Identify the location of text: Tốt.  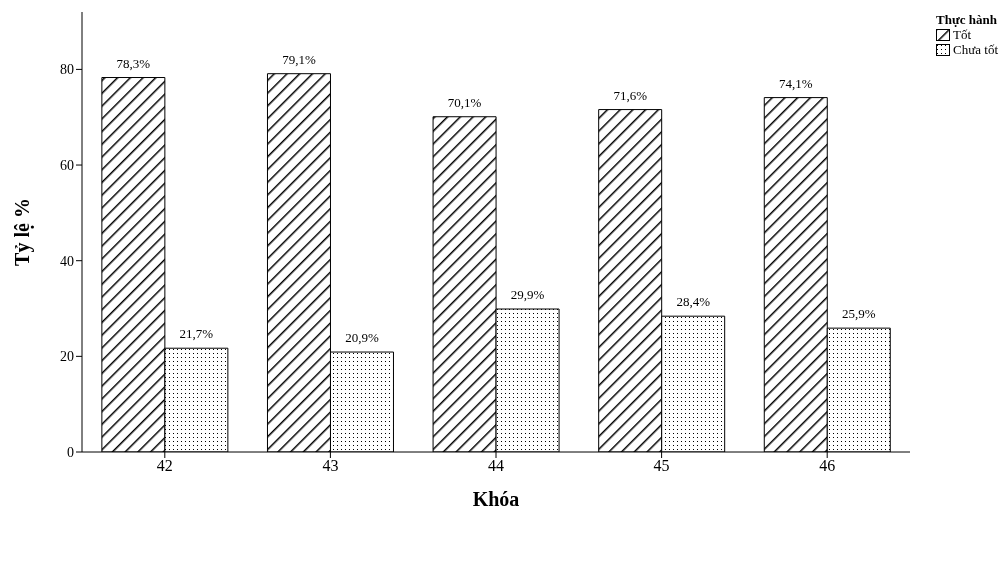
(962, 34).